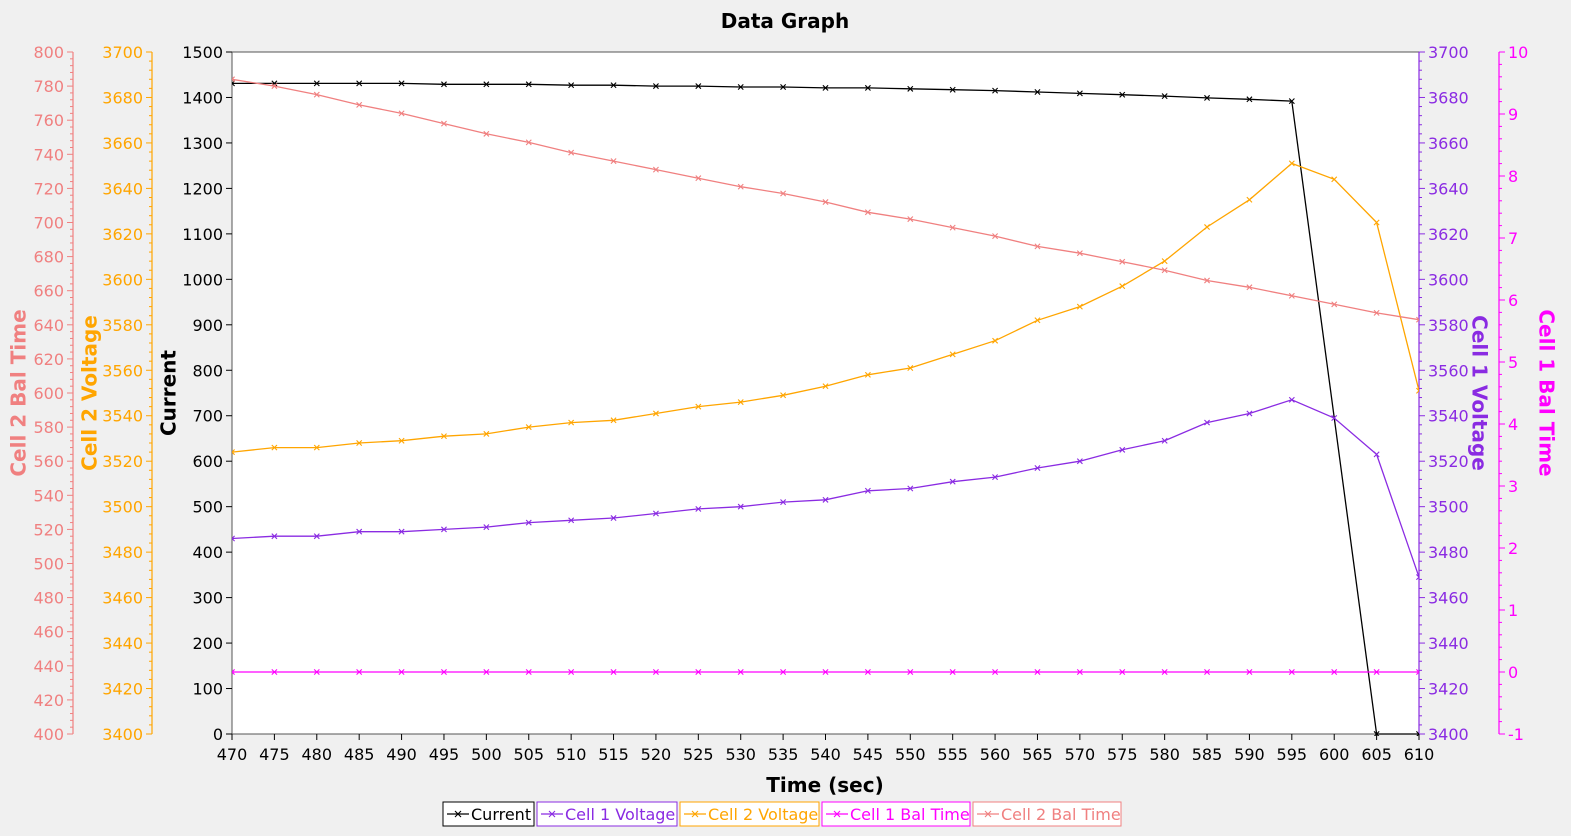  What do you see at coordinates (488, 814) in the screenshot?
I see `legend-item: Current` at bounding box center [488, 814].